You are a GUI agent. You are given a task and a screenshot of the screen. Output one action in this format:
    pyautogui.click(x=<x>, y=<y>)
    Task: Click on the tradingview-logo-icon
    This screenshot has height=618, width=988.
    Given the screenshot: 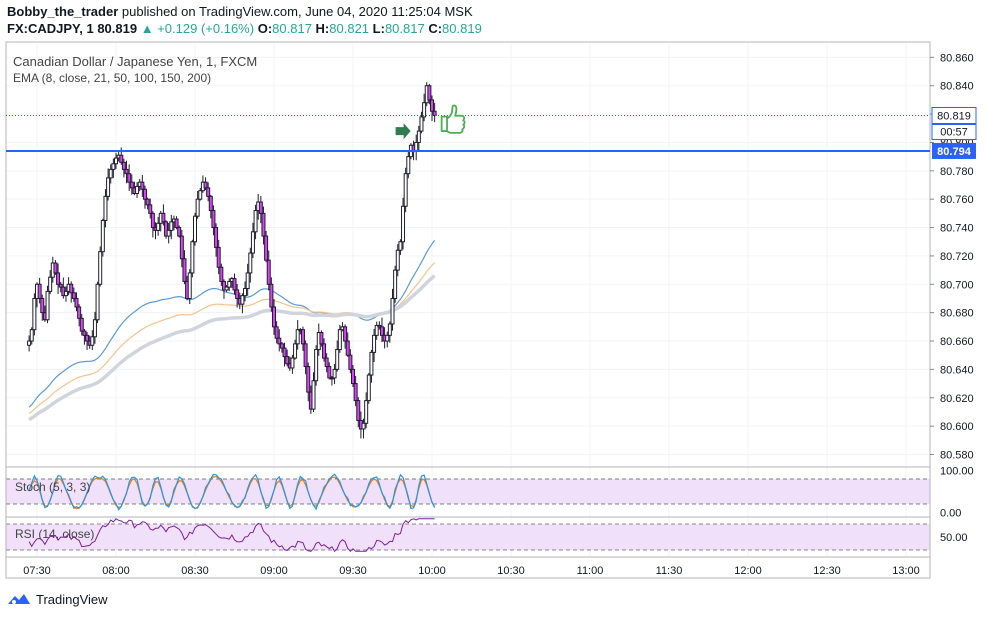 What is the action you would take?
    pyautogui.click(x=19, y=599)
    